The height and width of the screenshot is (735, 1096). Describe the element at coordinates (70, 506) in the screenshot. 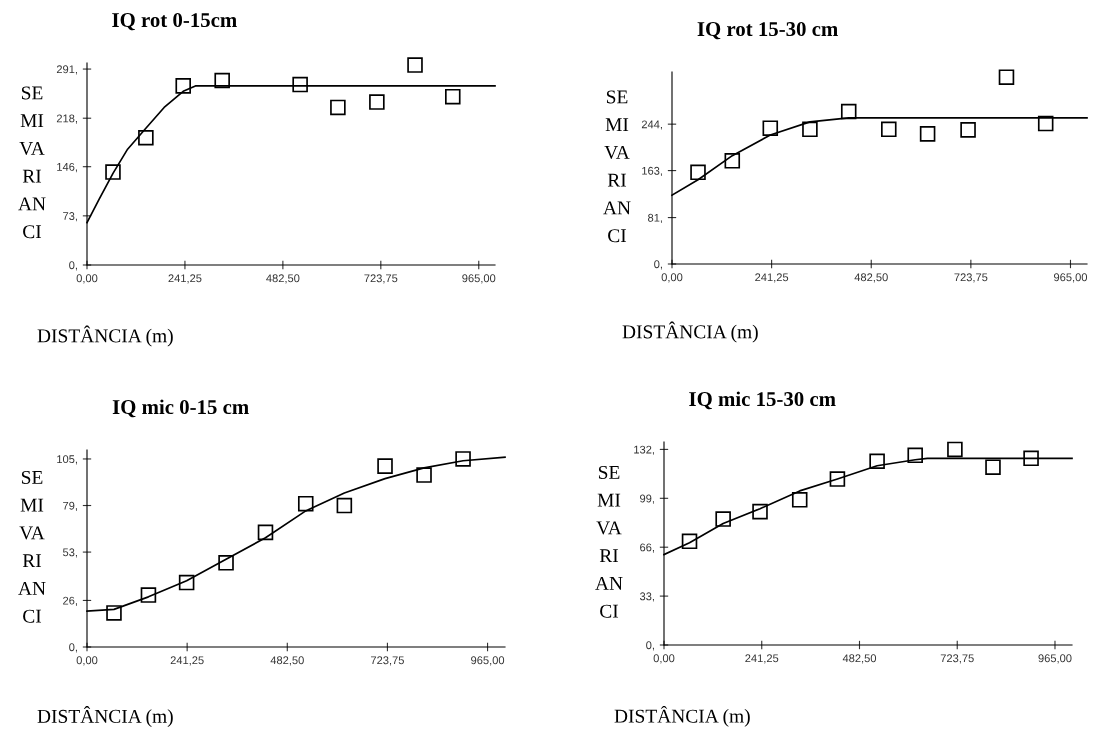

I see `y-tick-label: 79,` at that location.